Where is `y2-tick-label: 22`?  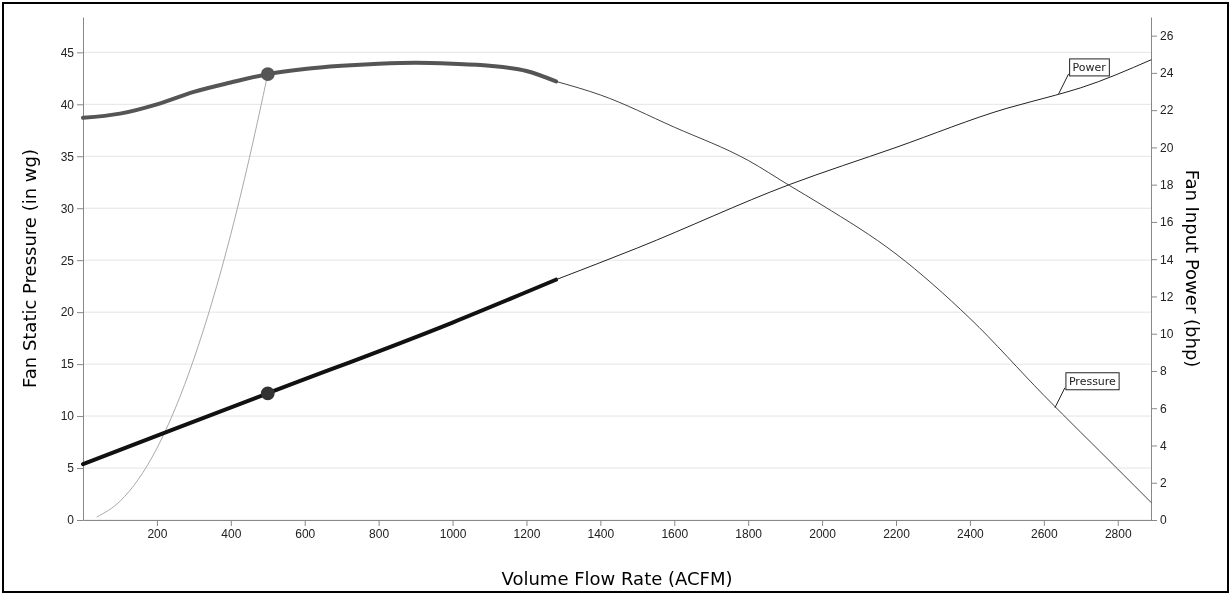
y2-tick-label: 22 is located at coordinates (1167, 110).